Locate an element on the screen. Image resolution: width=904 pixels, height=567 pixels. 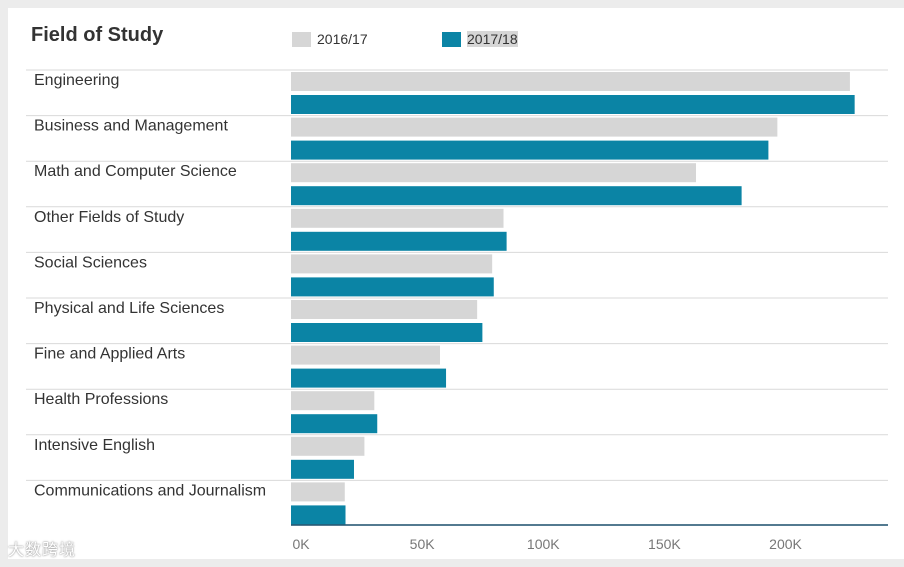
bar-2016-17-intensive-english is located at coordinates (328, 446).